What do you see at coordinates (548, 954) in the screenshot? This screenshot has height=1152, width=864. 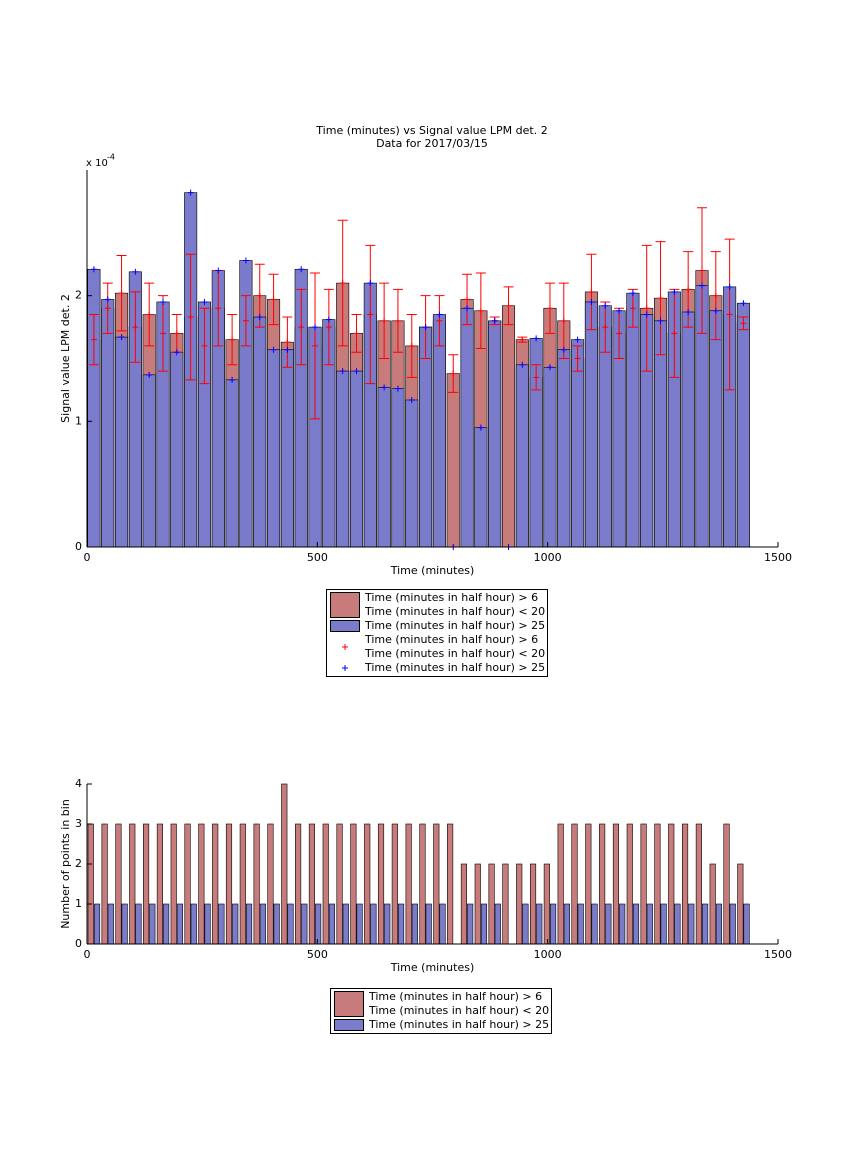 I see `x-tick-label: 1000` at bounding box center [548, 954].